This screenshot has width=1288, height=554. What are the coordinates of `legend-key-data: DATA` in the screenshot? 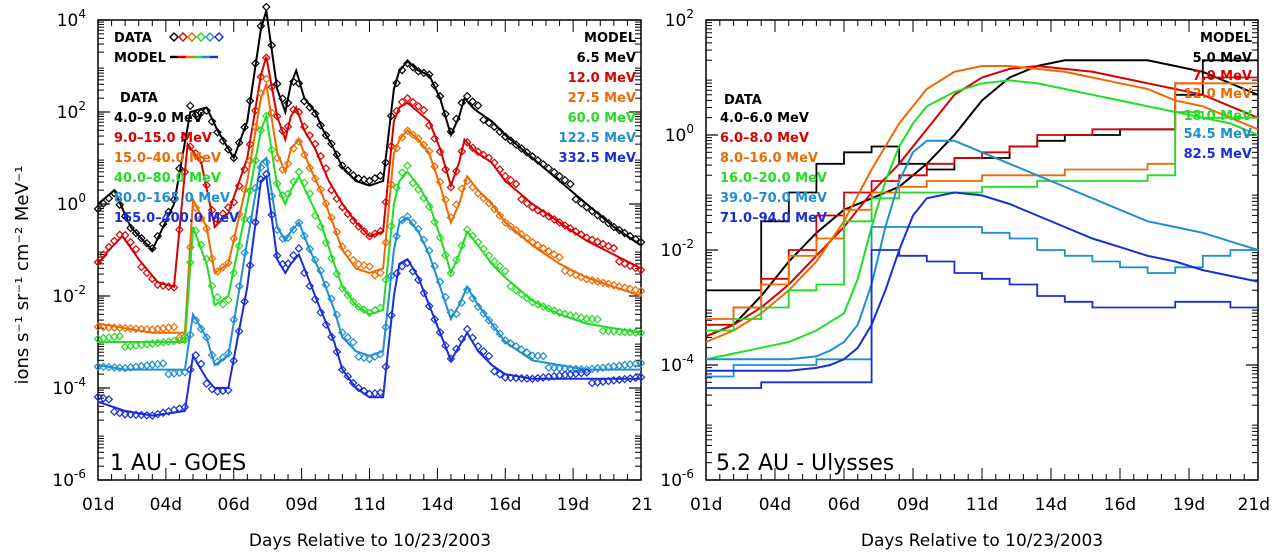 It's located at (133, 38).